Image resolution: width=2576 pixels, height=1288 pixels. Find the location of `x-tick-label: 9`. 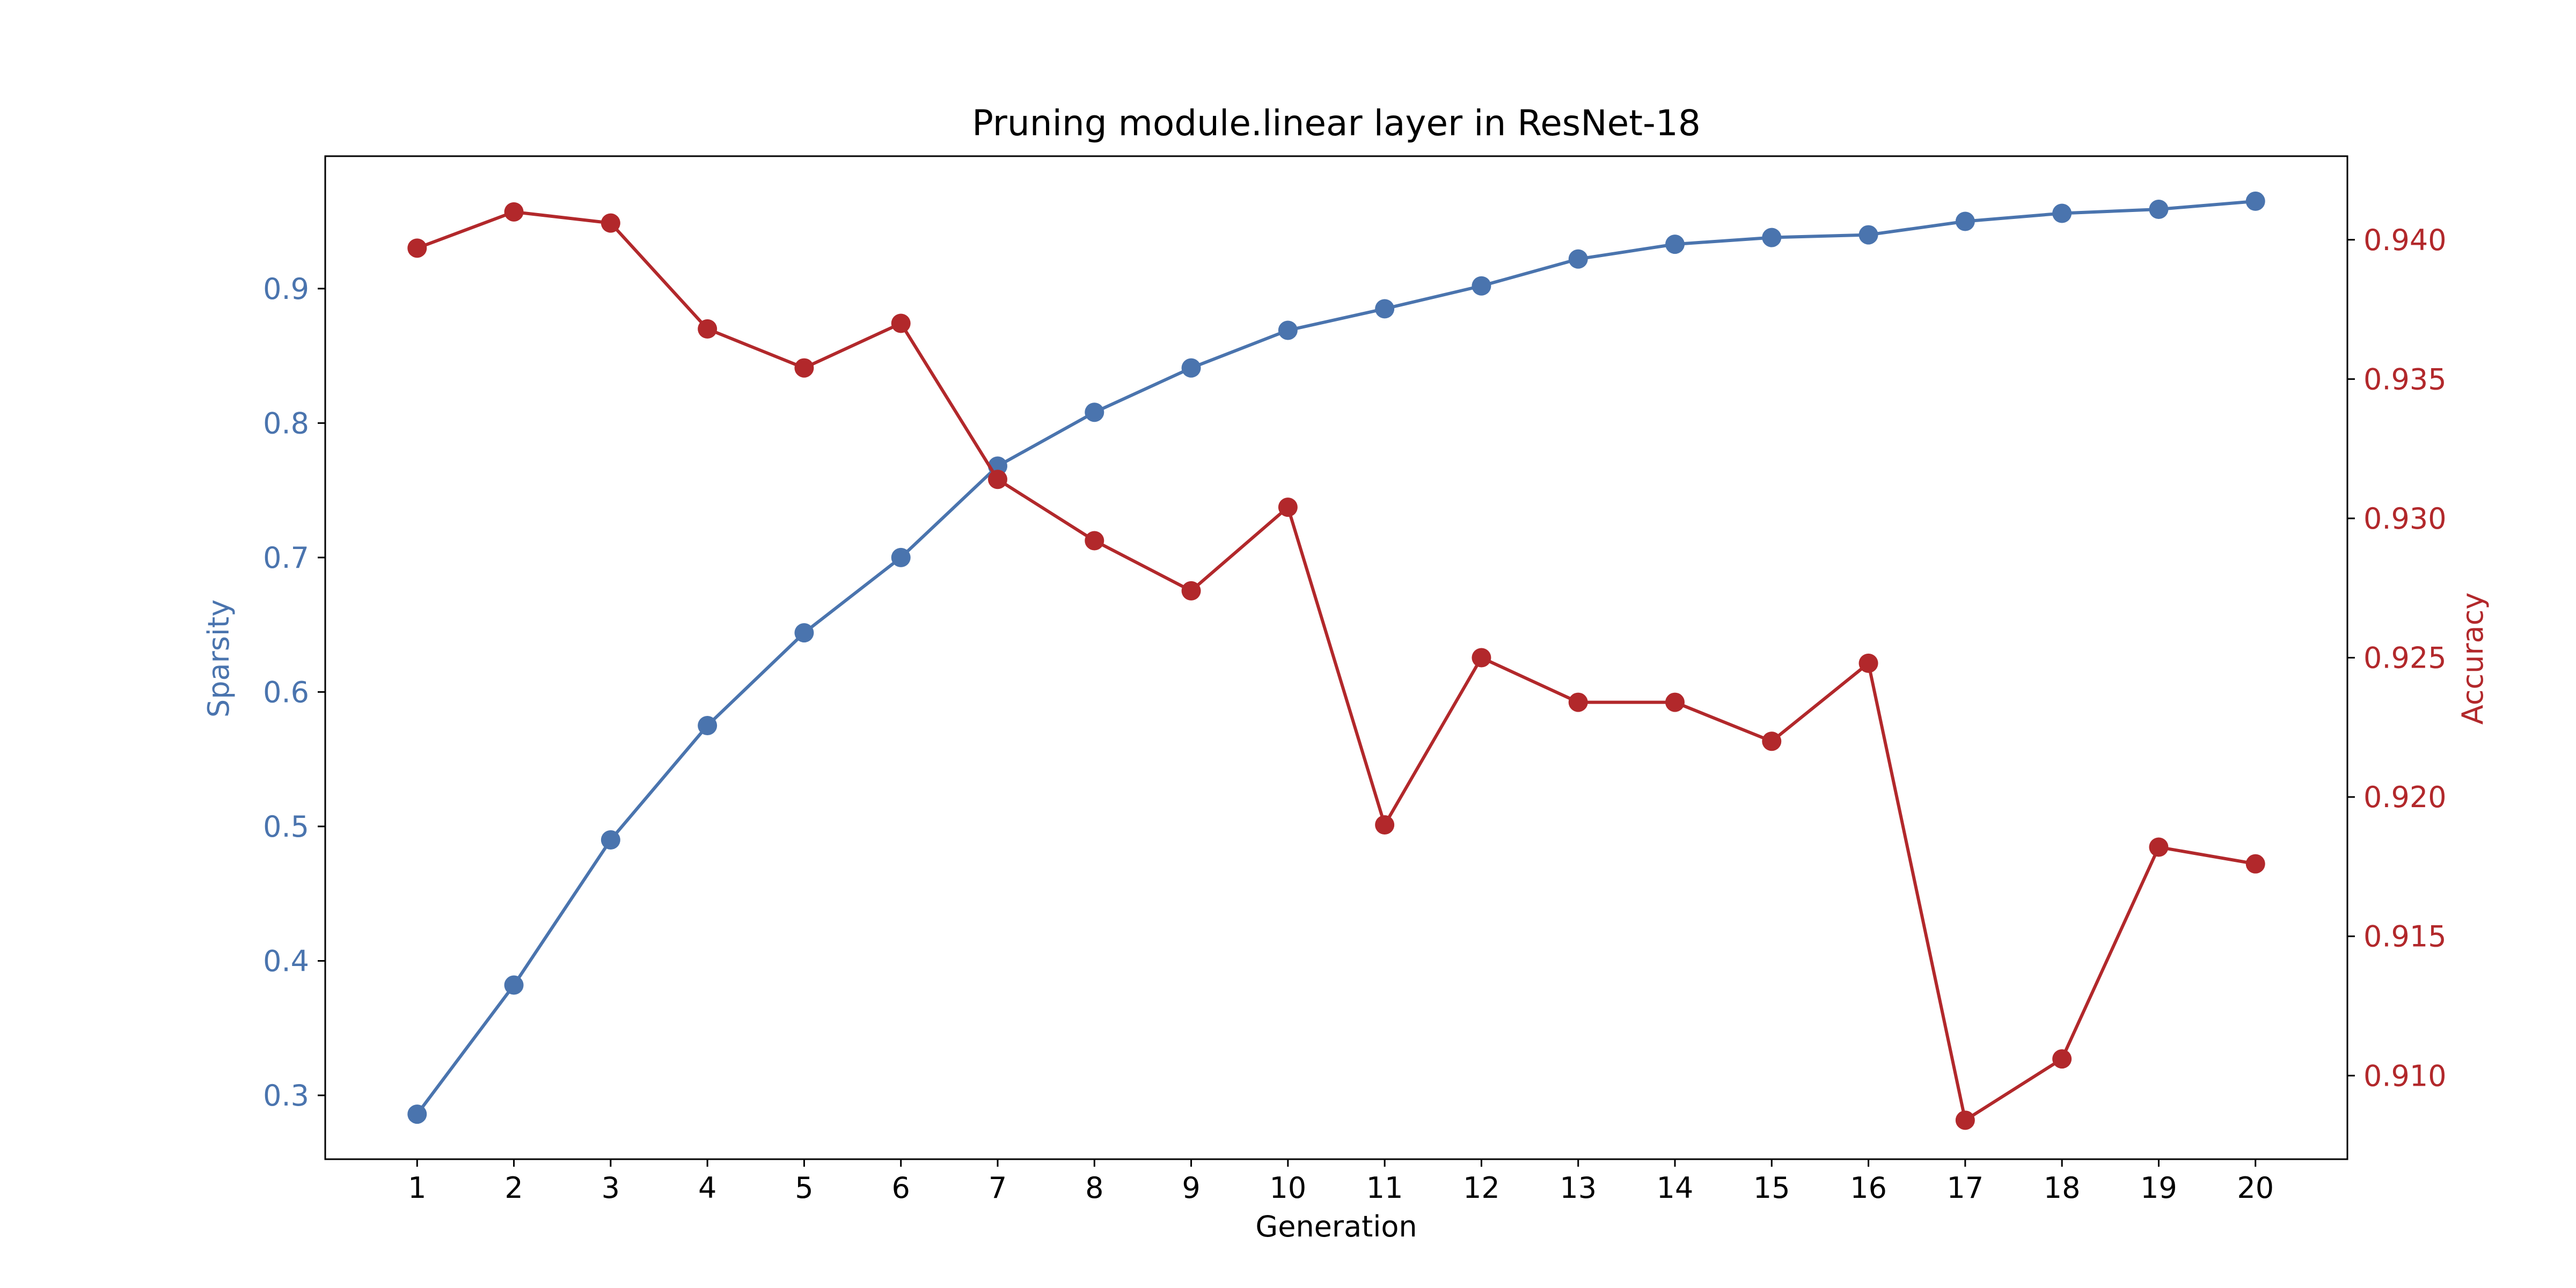

x-tick-label: 9 is located at coordinates (1191, 1188).